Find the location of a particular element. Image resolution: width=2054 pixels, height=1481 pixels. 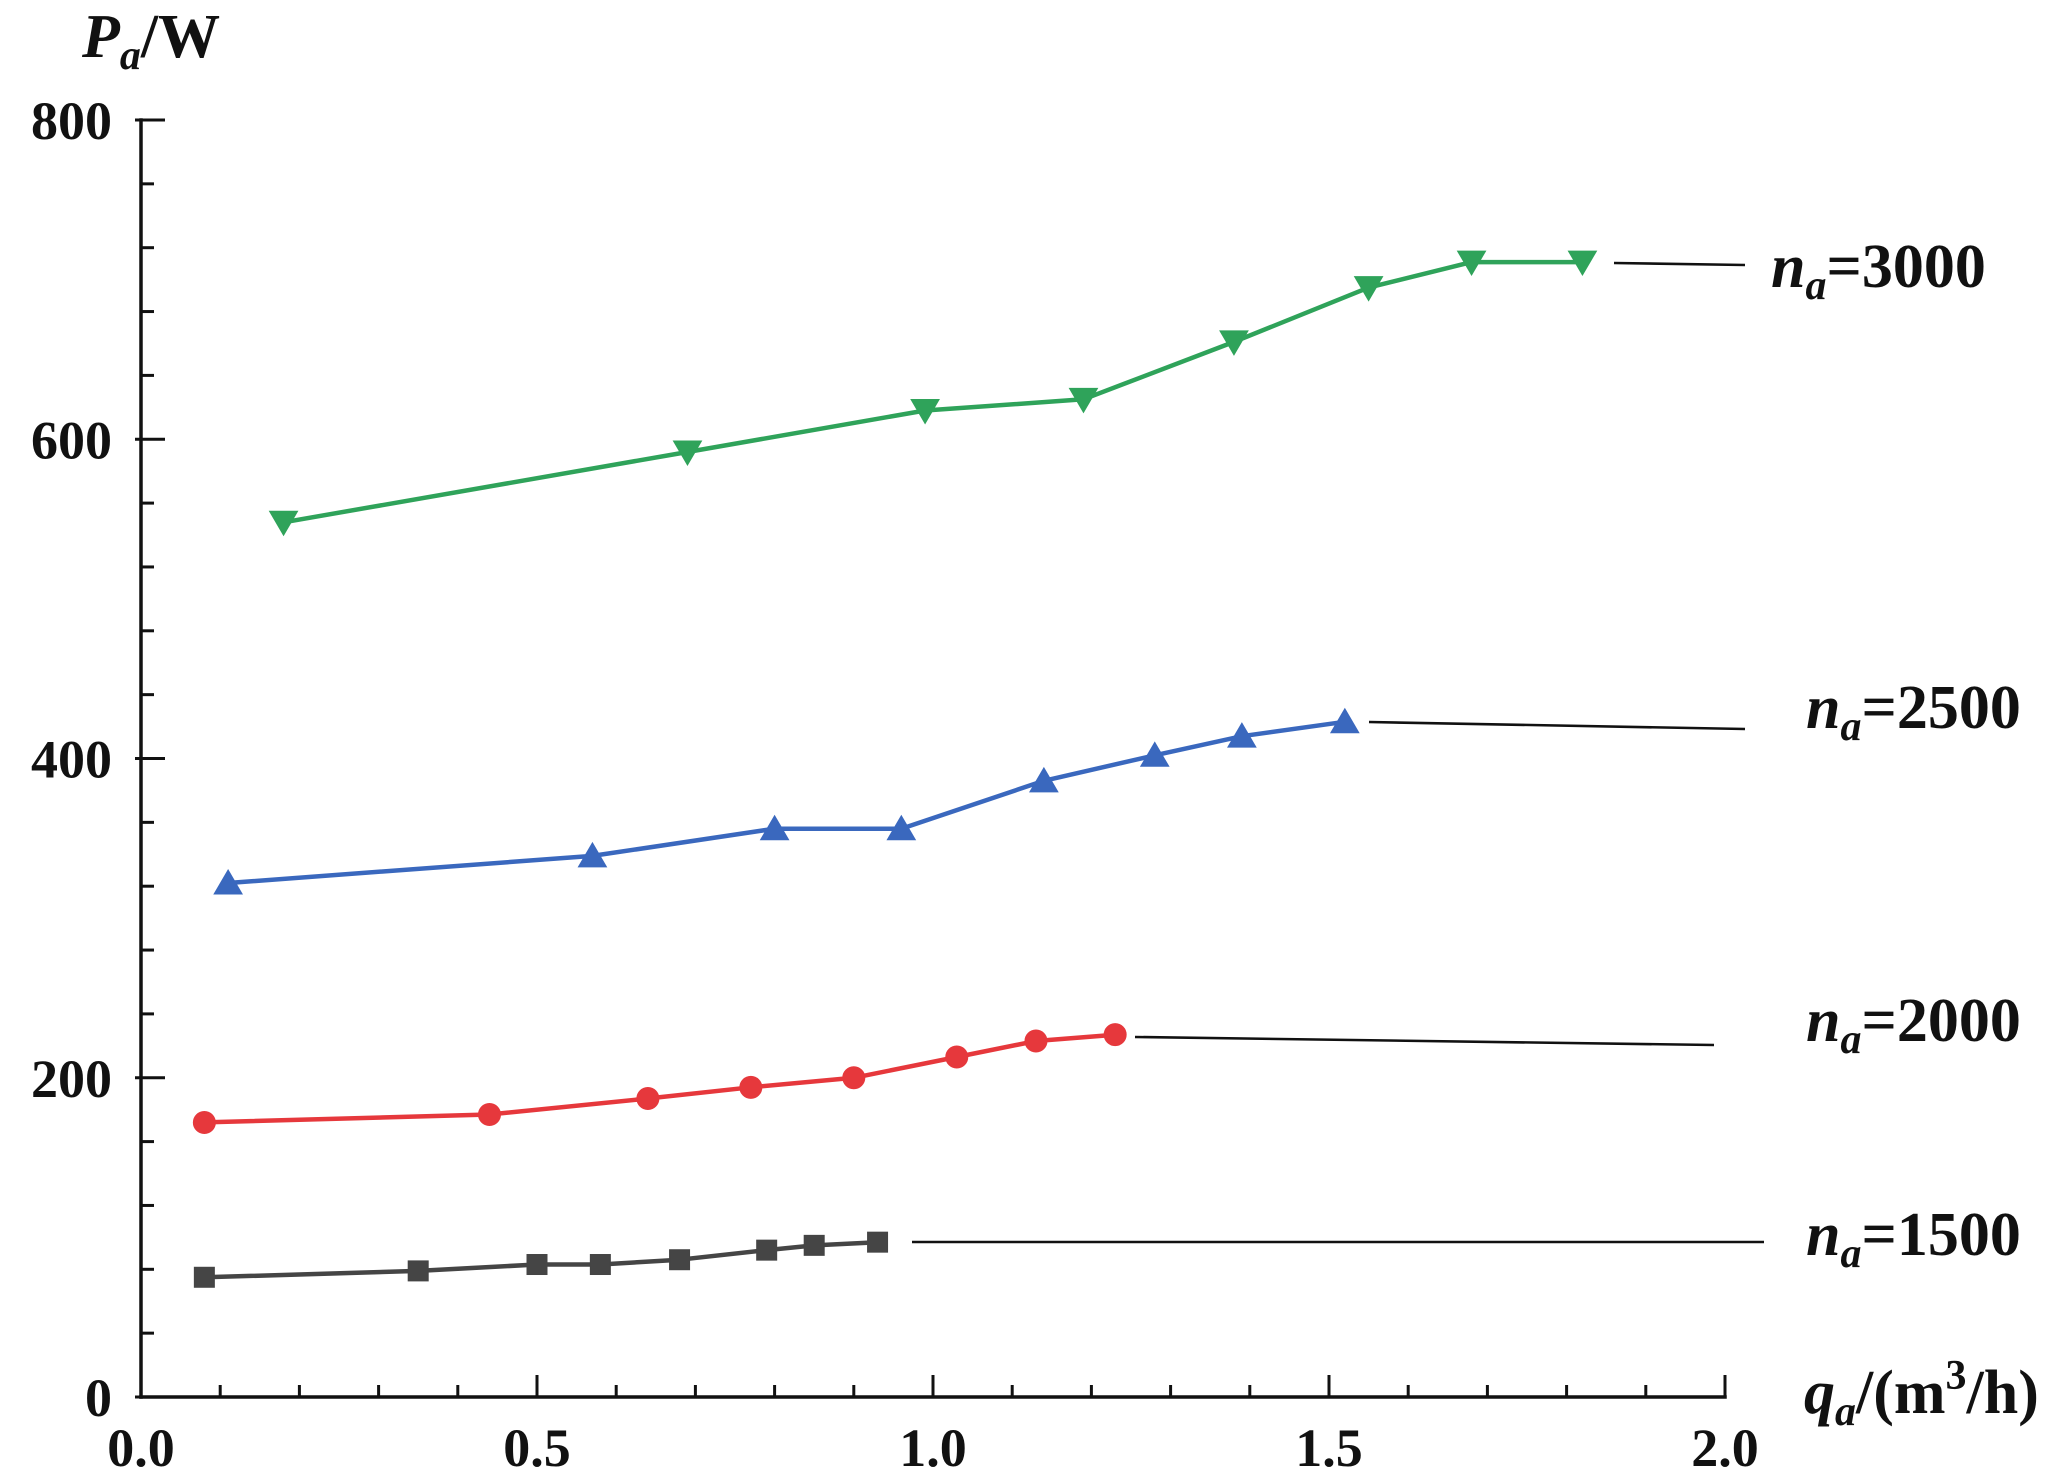

series-4-line is located at coordinates (933, 392).